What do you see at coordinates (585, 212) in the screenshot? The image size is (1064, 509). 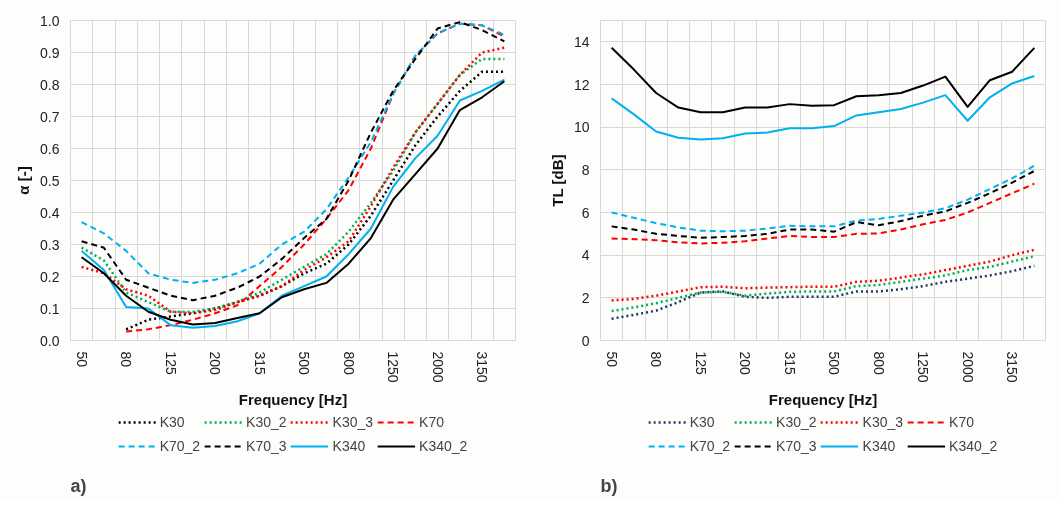 I see `y-tick-label: 6` at bounding box center [585, 212].